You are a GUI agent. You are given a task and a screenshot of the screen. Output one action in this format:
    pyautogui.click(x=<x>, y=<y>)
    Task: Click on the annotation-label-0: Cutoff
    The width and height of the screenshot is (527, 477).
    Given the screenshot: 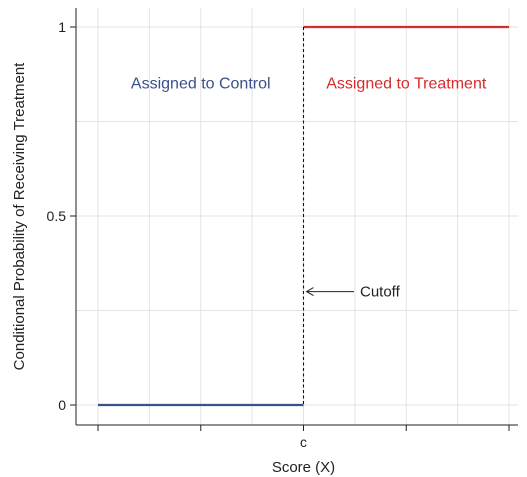 What is the action you would take?
    pyautogui.click(x=380, y=292)
    